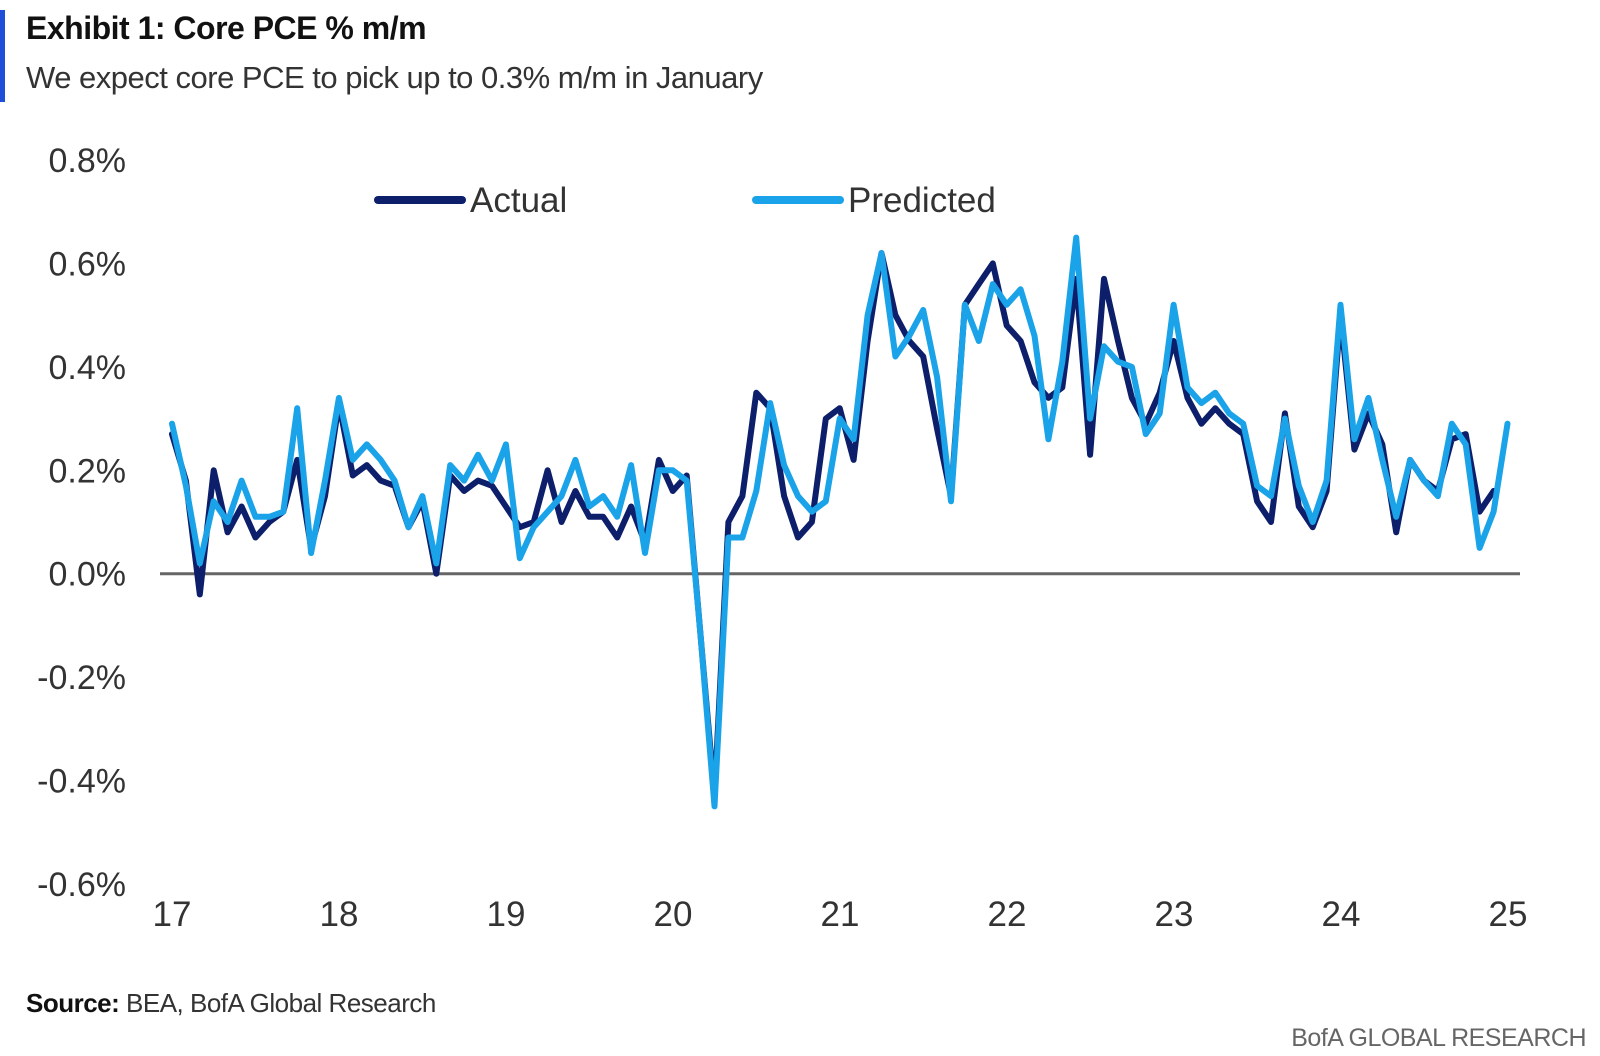  I want to click on y-tick-label: -0.4%, so click(81, 782).